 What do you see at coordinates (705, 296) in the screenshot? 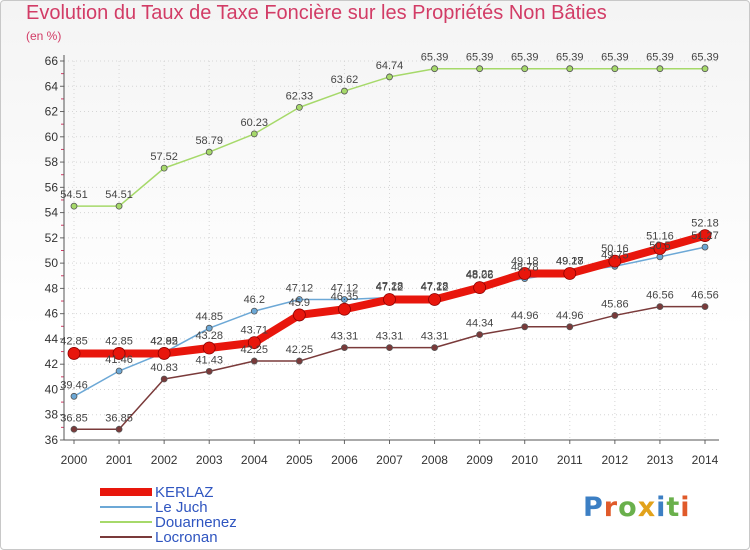
I see `data-label: 46.56` at bounding box center [705, 296].